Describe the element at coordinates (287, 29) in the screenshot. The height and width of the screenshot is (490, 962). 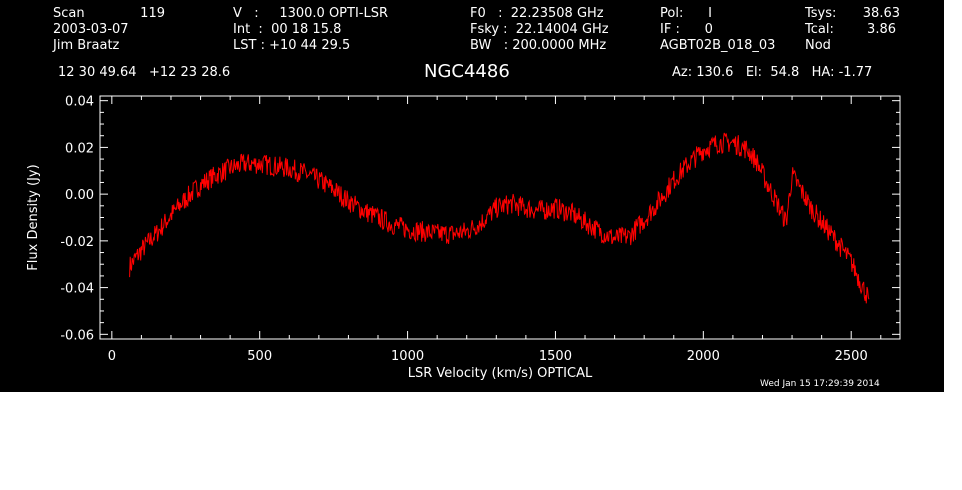
I see `integration-time: Int : 00 18 15.8` at that location.